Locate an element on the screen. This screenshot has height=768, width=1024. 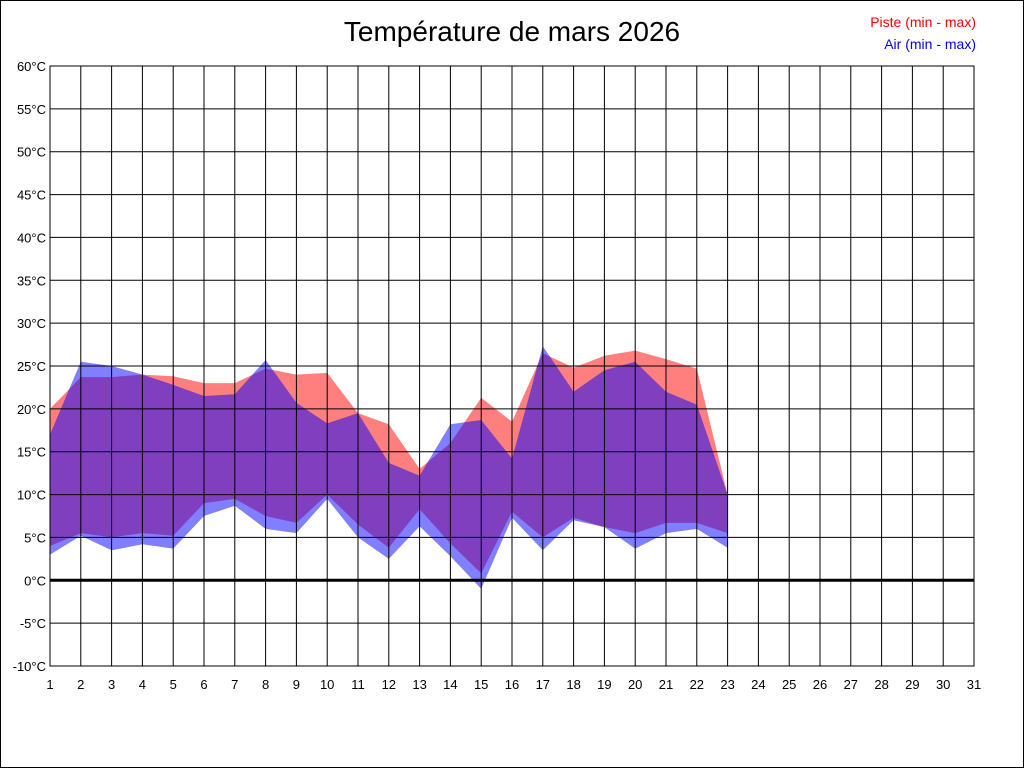
y-tick-label: -5°C is located at coordinates (33, 623).